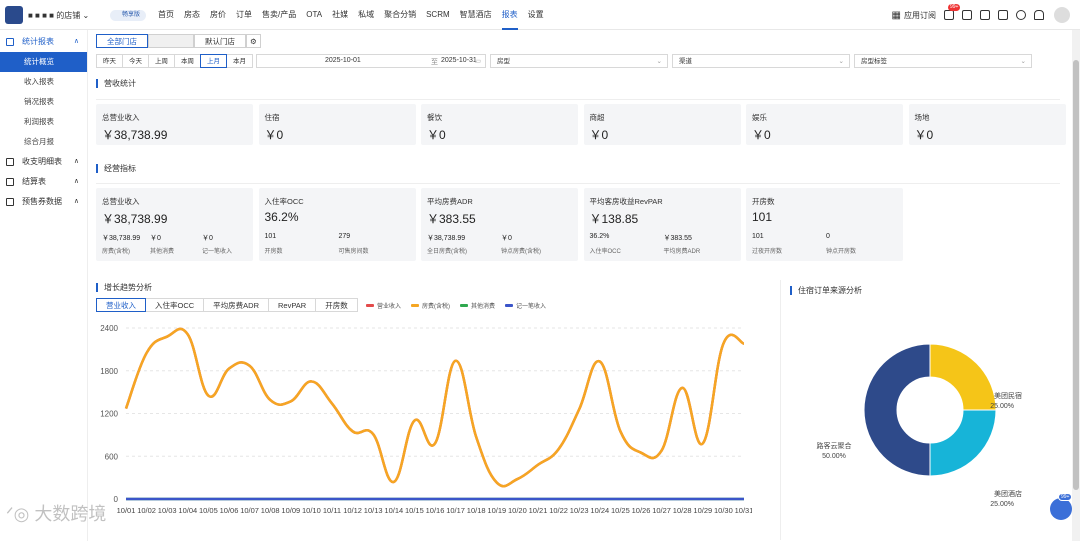 The width and height of the screenshot is (1080, 541). What do you see at coordinates (920, 15) in the screenshot?
I see `app-subscribe-link: 应用订阅` at bounding box center [920, 15].